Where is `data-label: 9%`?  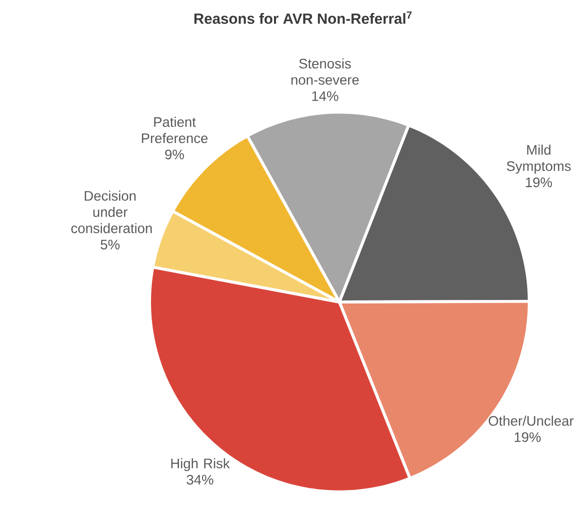
data-label: 9% is located at coordinates (174, 155).